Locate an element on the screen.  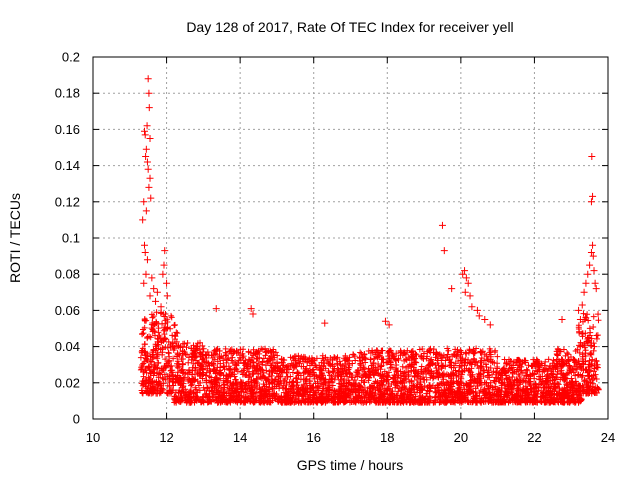
y-tick-label: 0.02 is located at coordinates (67, 382).